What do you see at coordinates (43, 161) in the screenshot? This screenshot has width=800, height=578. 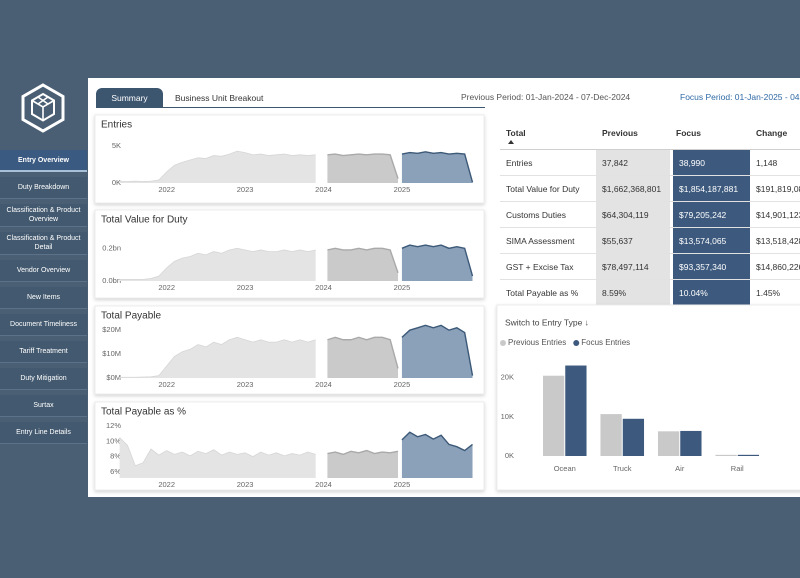 I see `nav-item: Entry Overview` at bounding box center [43, 161].